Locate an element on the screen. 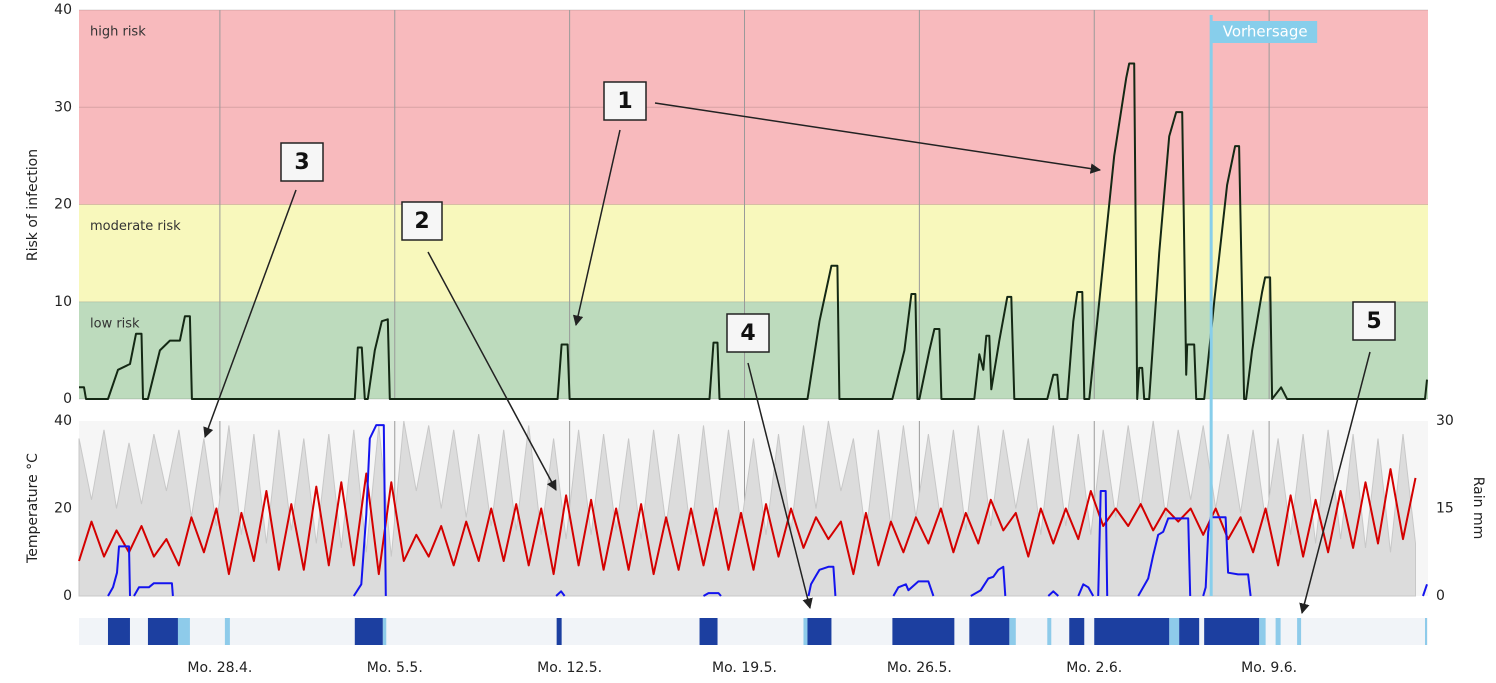 The width and height of the screenshot is (1496, 683). callout-label: 2 is located at coordinates (421, 221).